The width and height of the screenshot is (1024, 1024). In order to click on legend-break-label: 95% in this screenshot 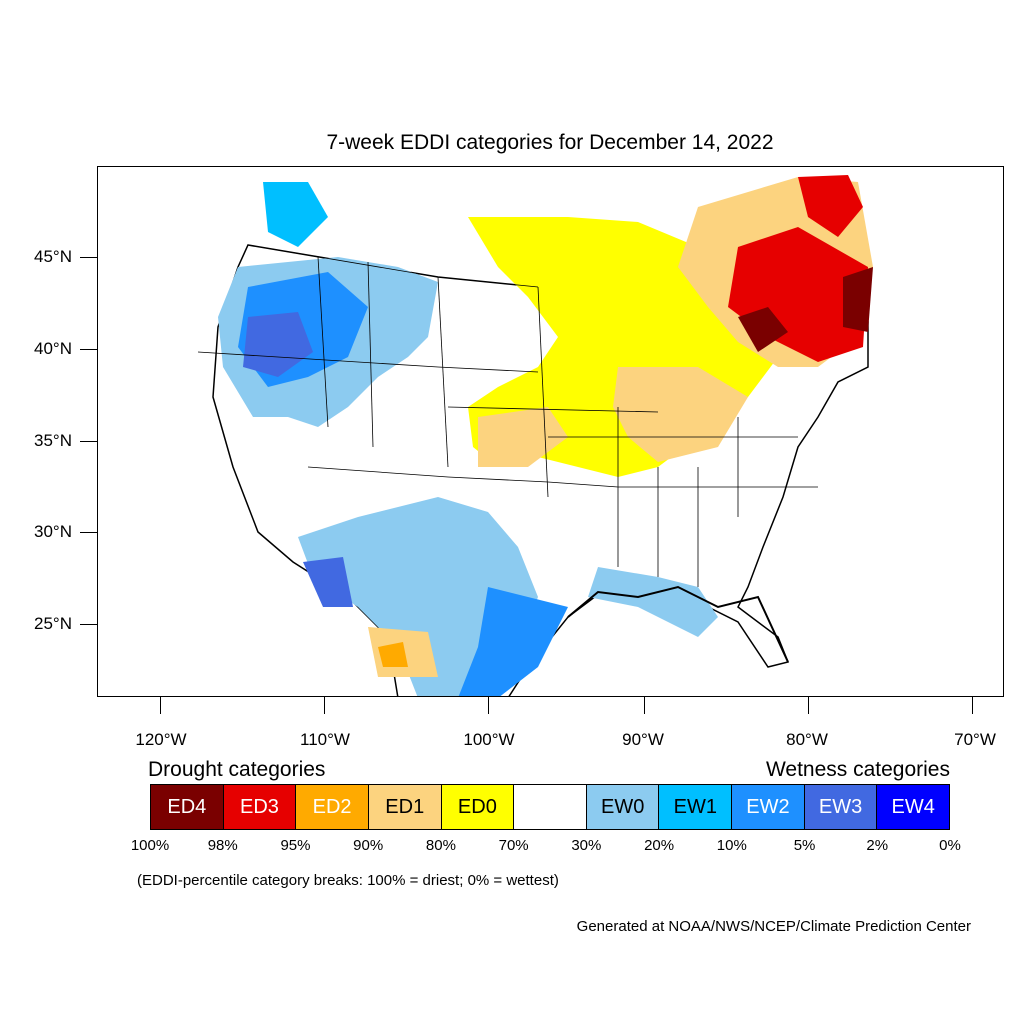, I will do `click(295, 845)`.